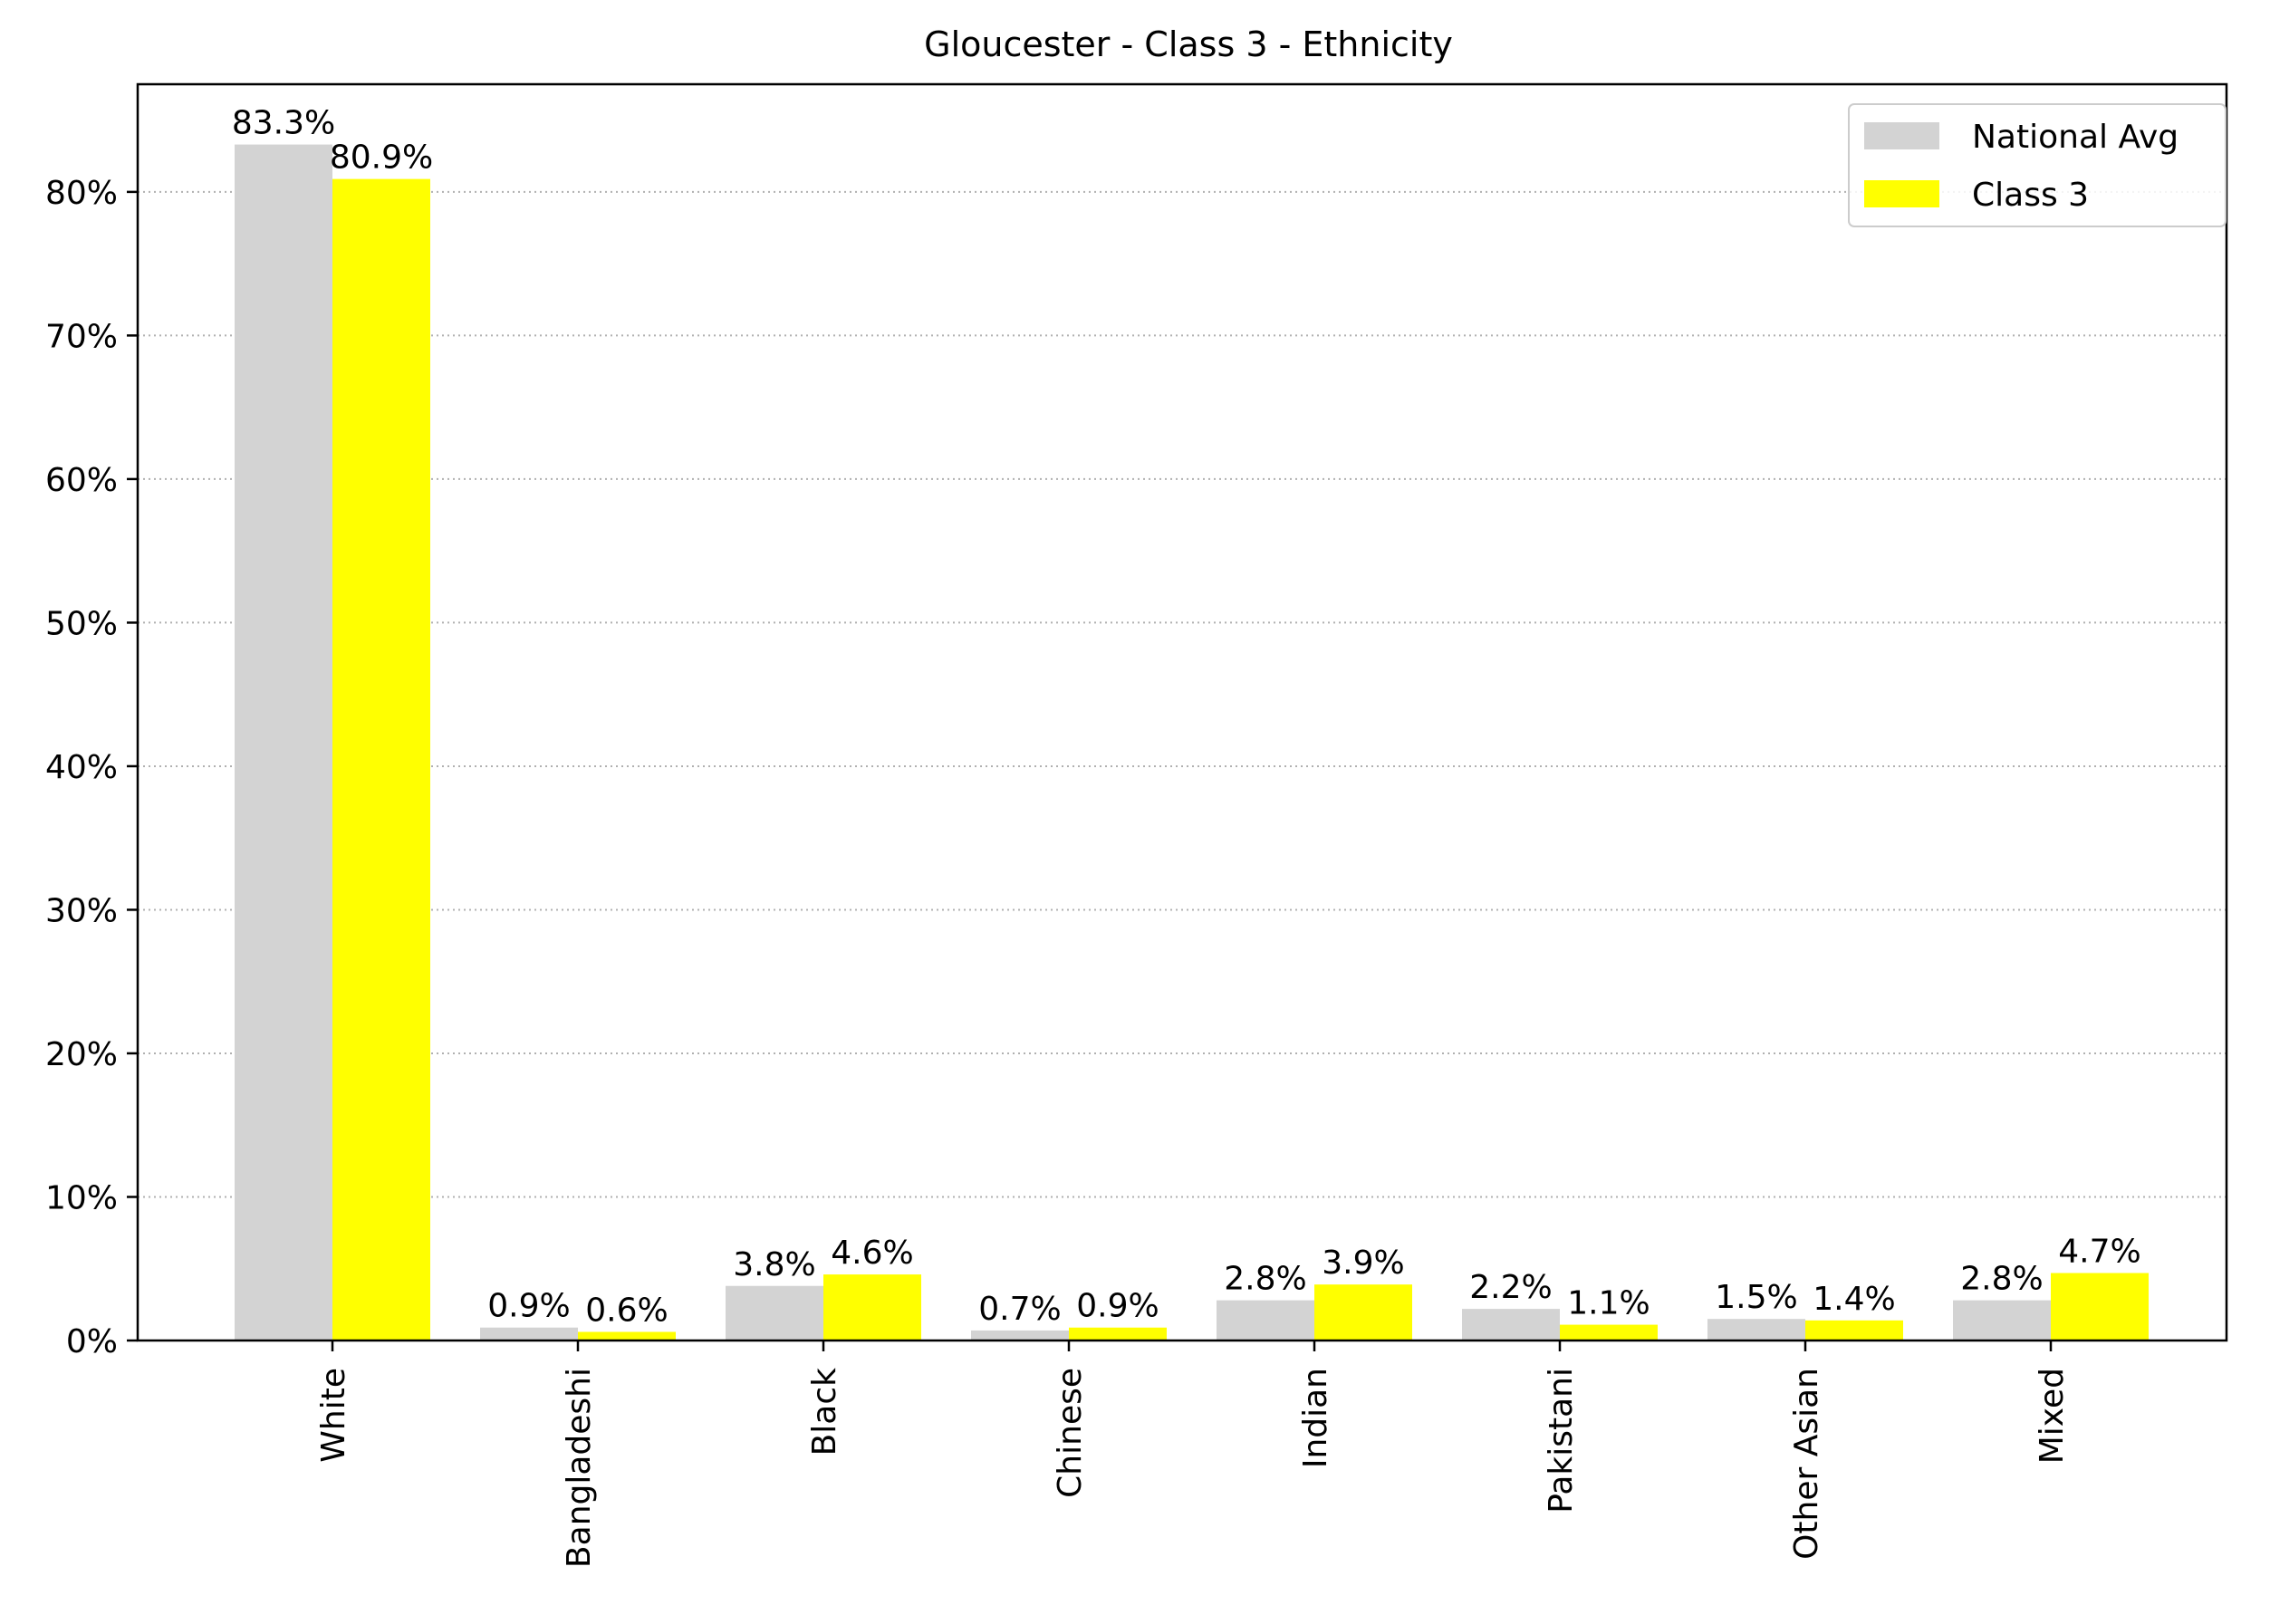 Image resolution: width=2270 pixels, height=1624 pixels. I want to click on x-tick-label: Other Asian, so click(1806, 1464).